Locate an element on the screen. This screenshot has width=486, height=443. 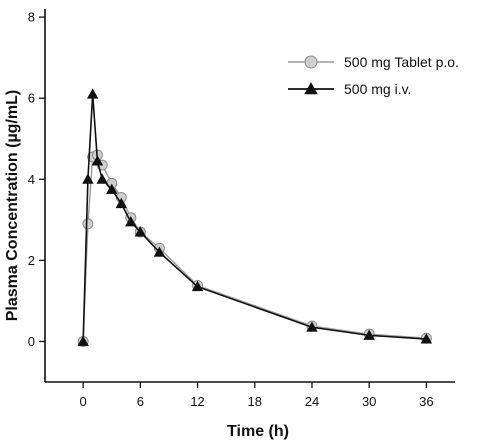
legend-label: 500 mg Tablet p.o. is located at coordinates (401, 62).